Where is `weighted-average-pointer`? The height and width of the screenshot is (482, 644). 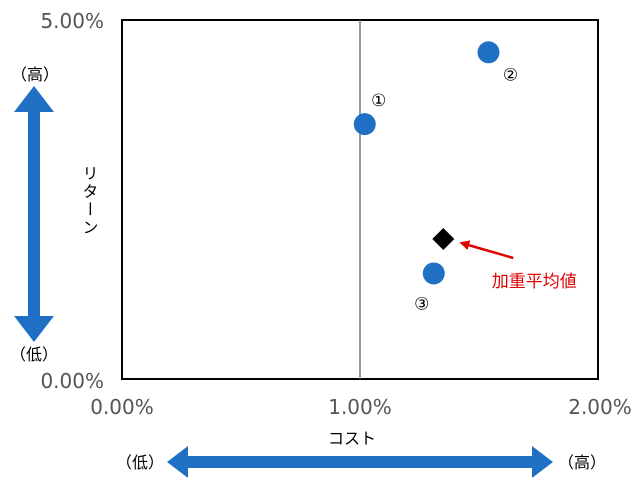 weighted-average-pointer is located at coordinates (486, 250).